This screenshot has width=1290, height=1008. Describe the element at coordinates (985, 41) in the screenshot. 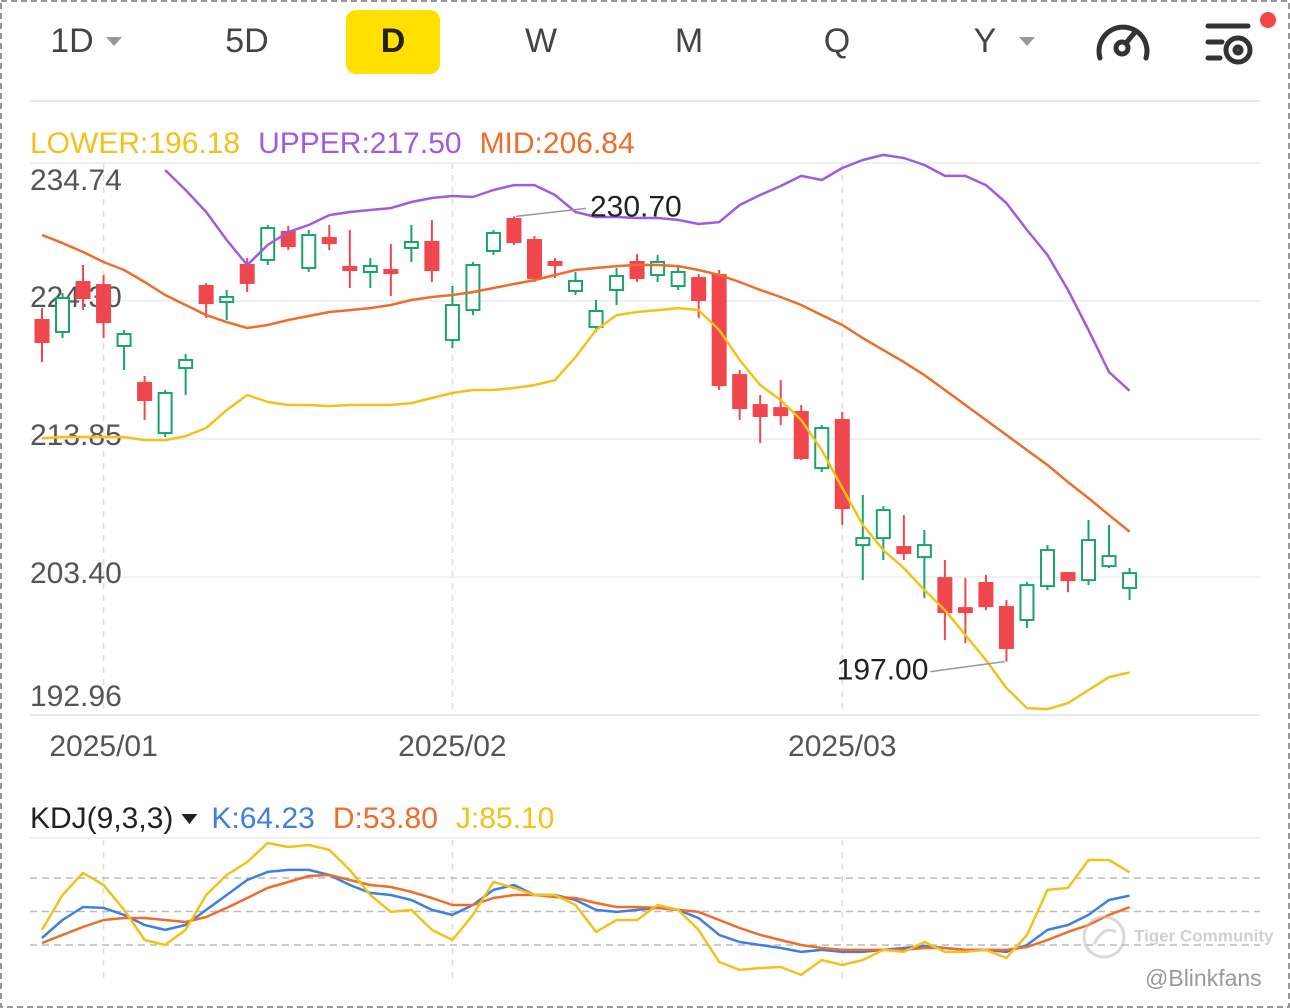

I see `tab-label: Y` at that location.